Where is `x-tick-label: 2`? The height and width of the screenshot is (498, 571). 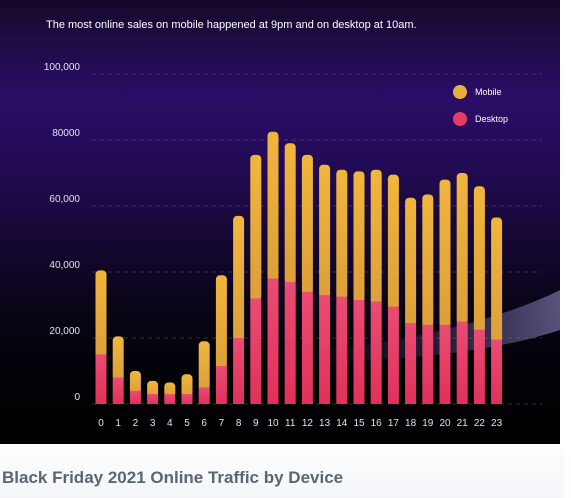
x-tick-label: 2 is located at coordinates (136, 423).